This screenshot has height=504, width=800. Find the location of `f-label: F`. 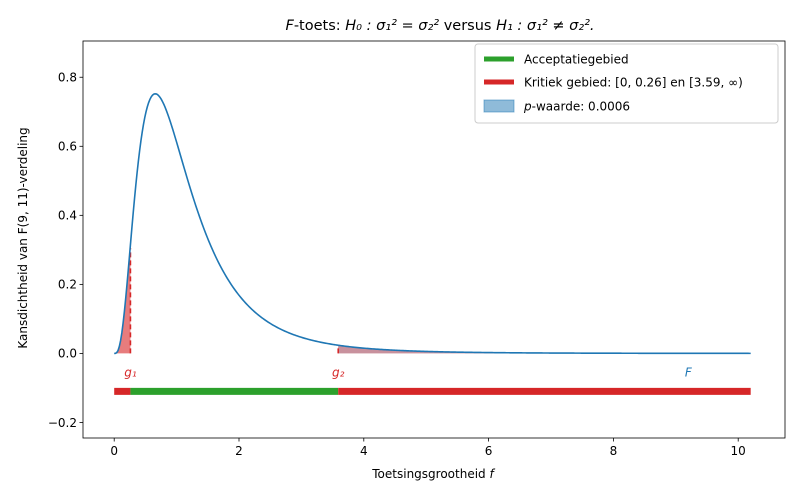

f-label: F is located at coordinates (689, 372).